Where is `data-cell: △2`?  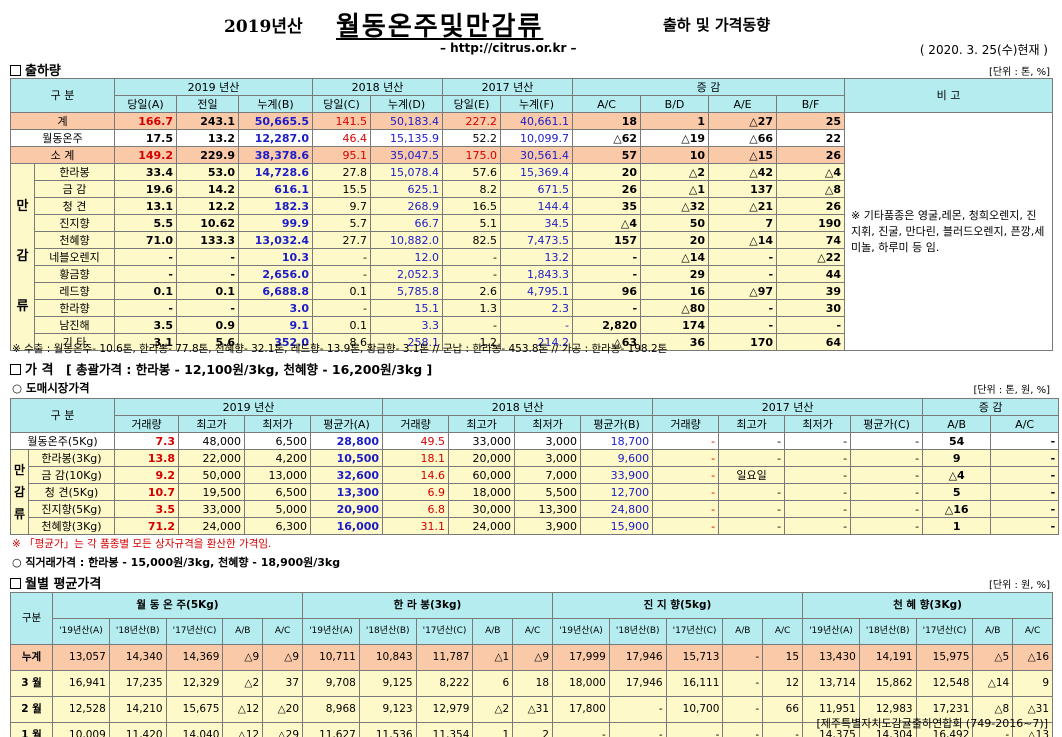
data-cell: △2 is located at coordinates (243, 683).